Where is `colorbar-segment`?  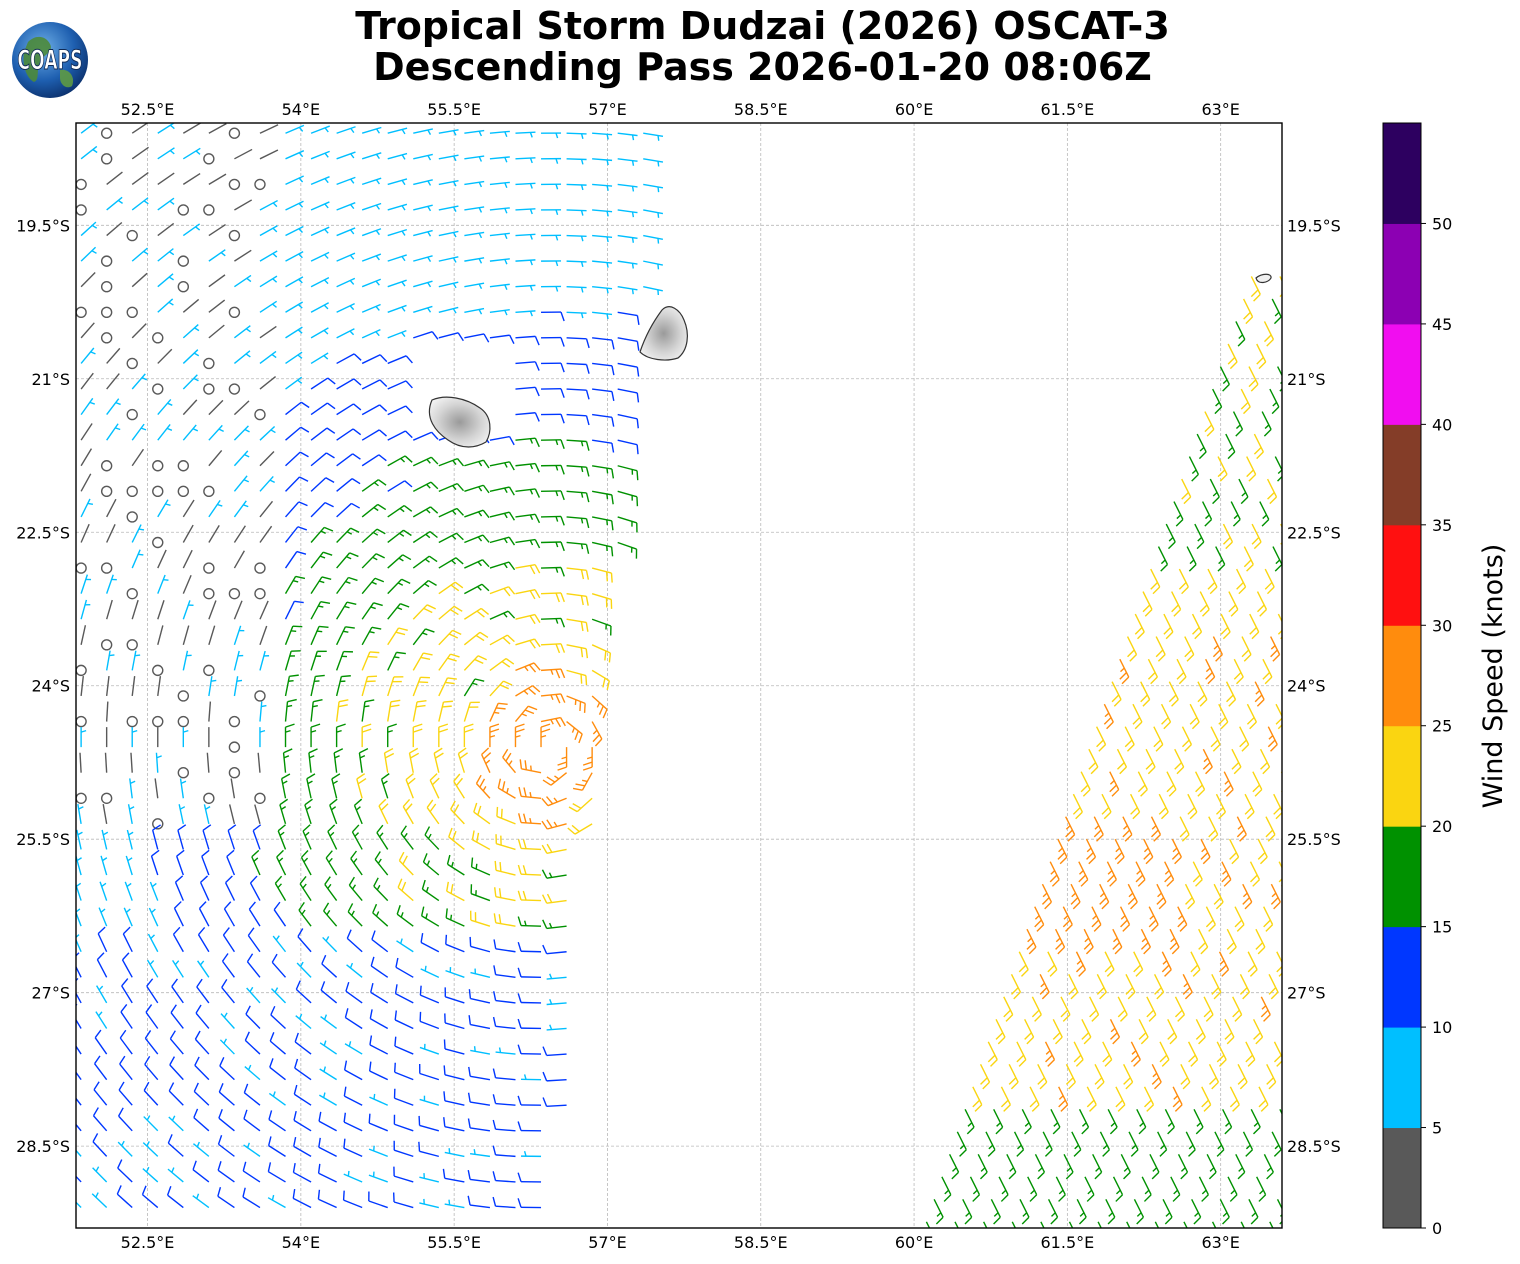
colorbar-segment is located at coordinates (1402, 475).